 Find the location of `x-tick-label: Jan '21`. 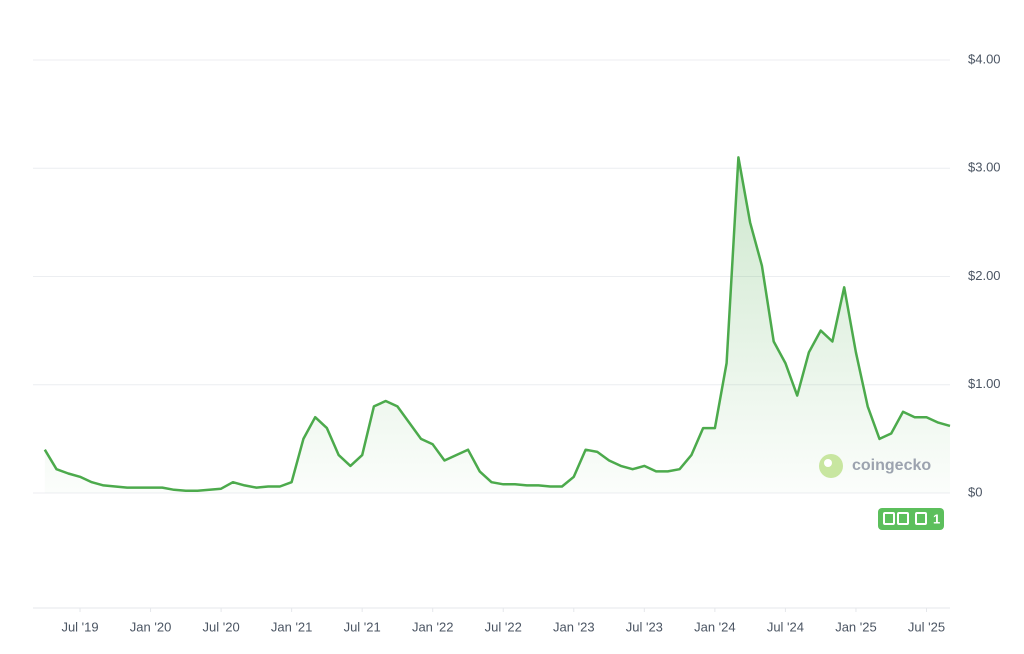

x-tick-label: Jan '21 is located at coordinates (292, 626).